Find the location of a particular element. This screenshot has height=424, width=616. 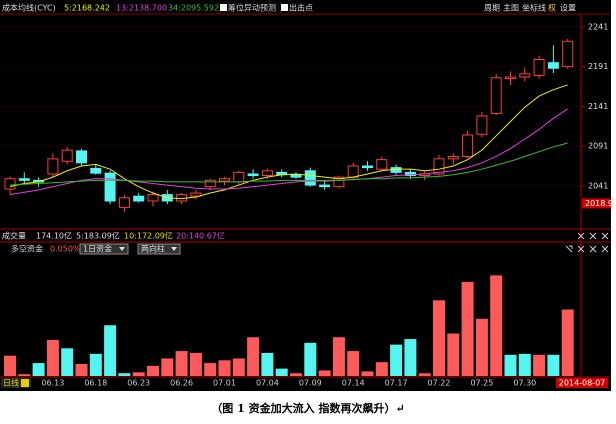

period-label: 日线 is located at coordinates (11, 383).